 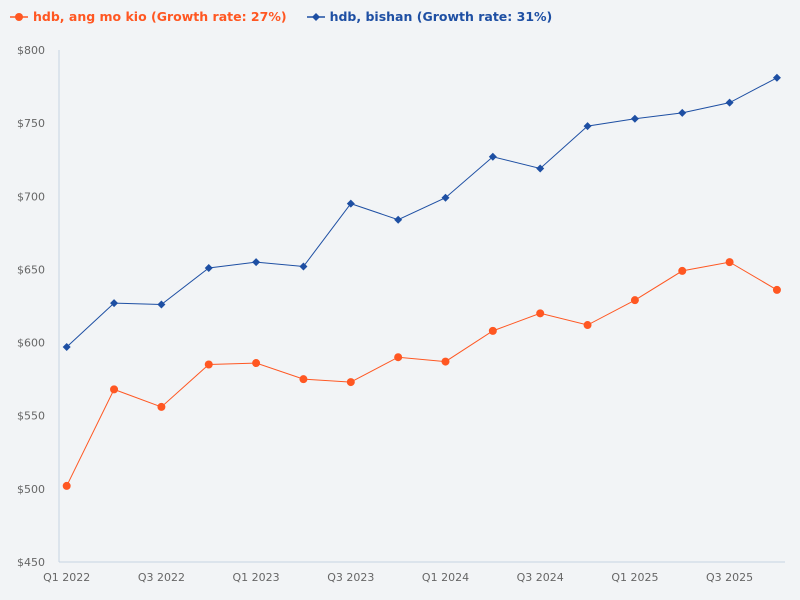 What do you see at coordinates (19, 16) in the screenshot?
I see `circle-marker-icon` at bounding box center [19, 16].